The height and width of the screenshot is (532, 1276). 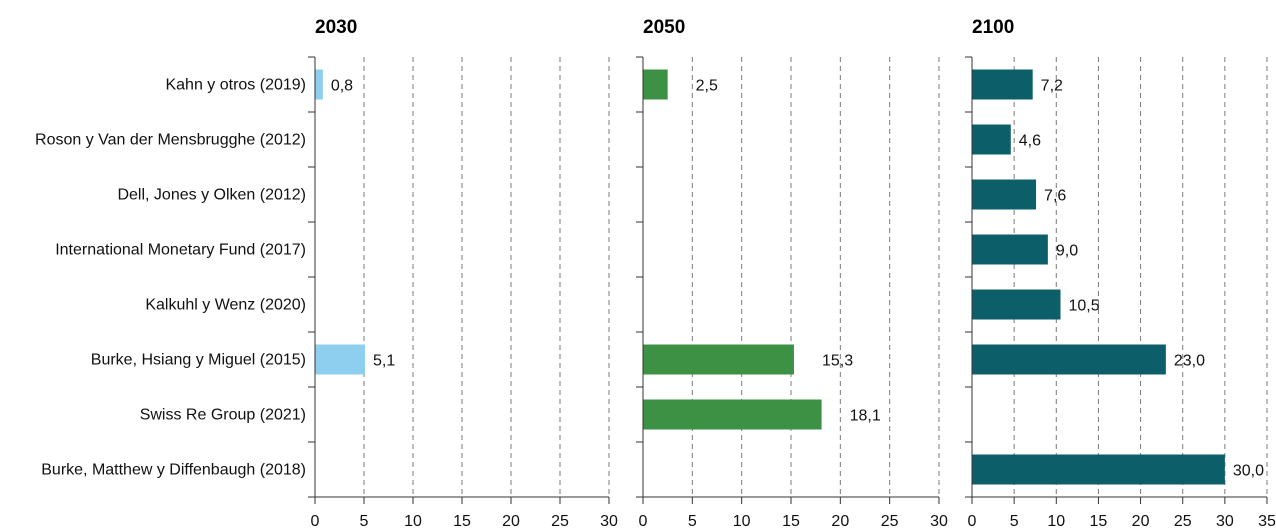 I want to click on data-label: 0,8, so click(x=342, y=86).